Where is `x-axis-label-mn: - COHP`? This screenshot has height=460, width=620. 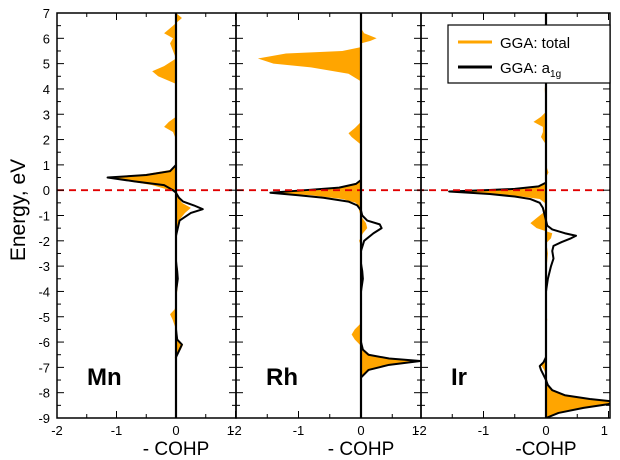 x-axis-label-mn: - COHP is located at coordinates (176, 449).